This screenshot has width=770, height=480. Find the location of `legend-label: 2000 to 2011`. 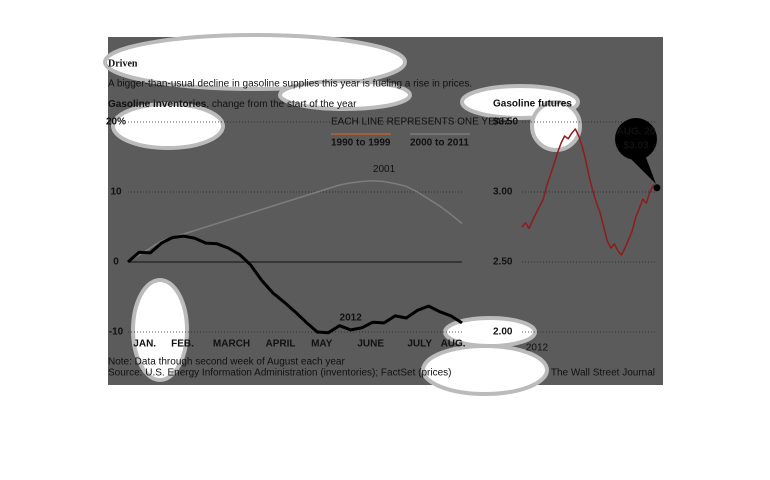

legend-label: 2000 to 2011 is located at coordinates (439, 143).